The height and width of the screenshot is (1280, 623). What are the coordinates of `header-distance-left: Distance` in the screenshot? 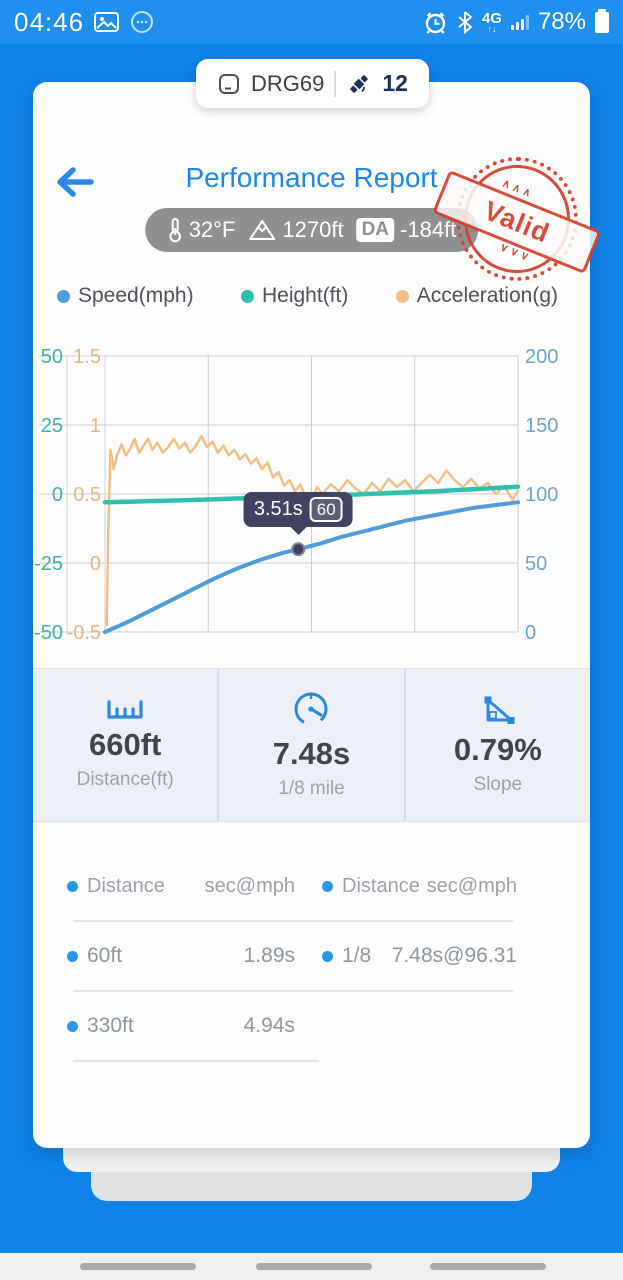 It's located at (126, 885).